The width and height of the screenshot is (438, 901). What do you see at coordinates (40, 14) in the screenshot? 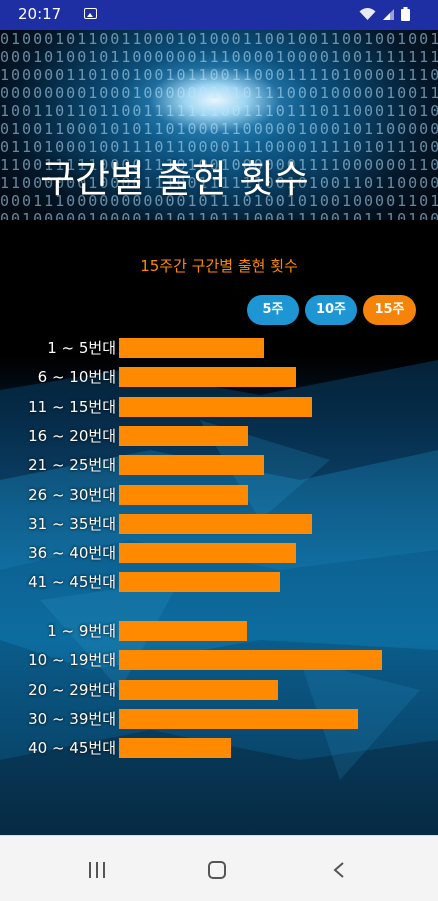
I see `status-time: 20:17` at bounding box center [40, 14].